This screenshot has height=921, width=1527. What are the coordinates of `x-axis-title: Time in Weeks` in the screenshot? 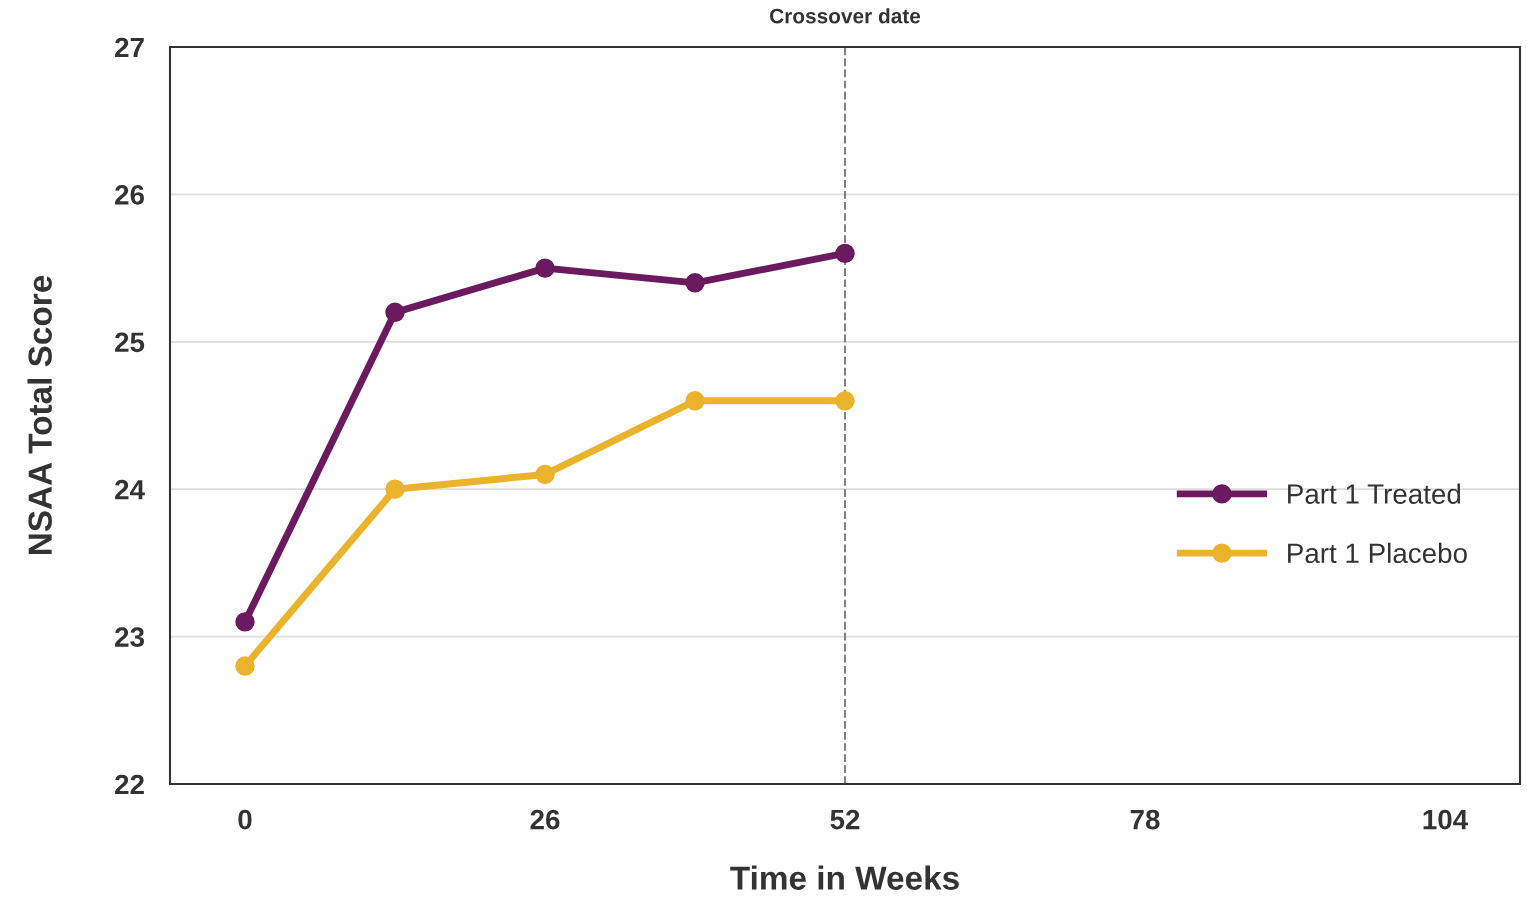 It's located at (844, 877).